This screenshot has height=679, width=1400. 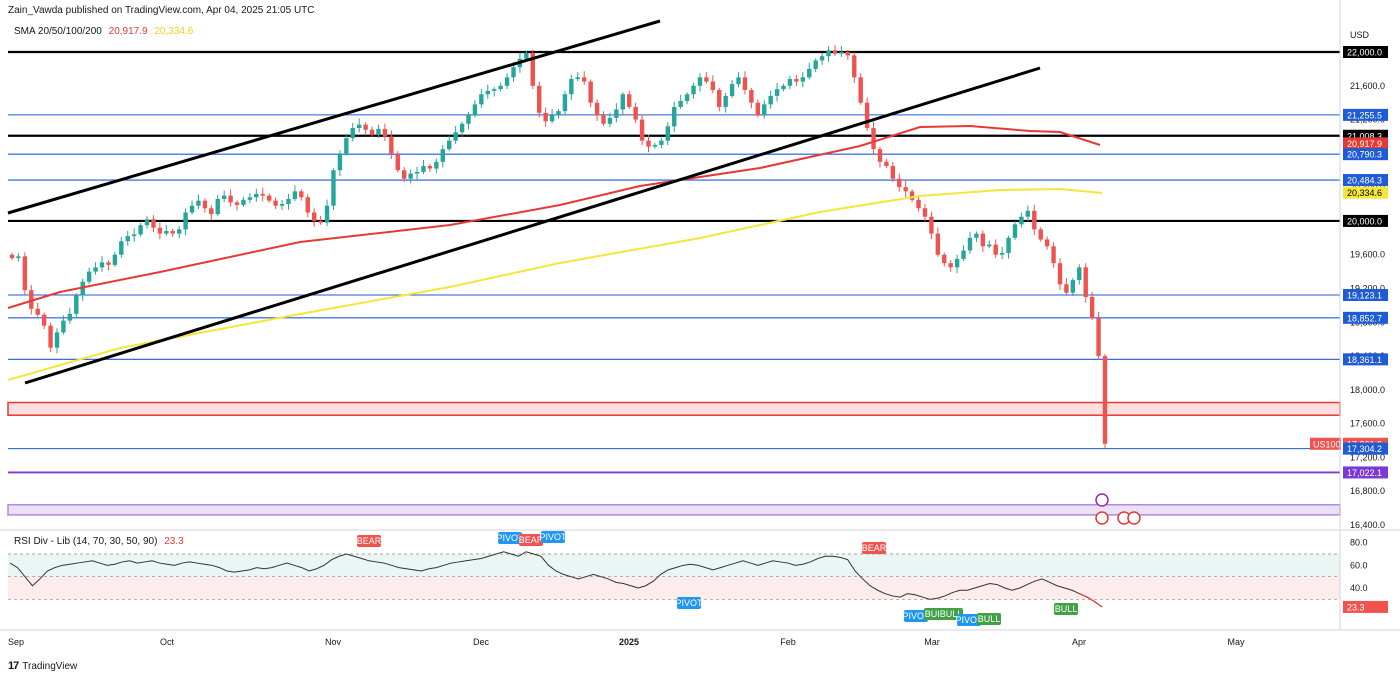 I want to click on signal-label: PIVOT, so click(x=916, y=616).